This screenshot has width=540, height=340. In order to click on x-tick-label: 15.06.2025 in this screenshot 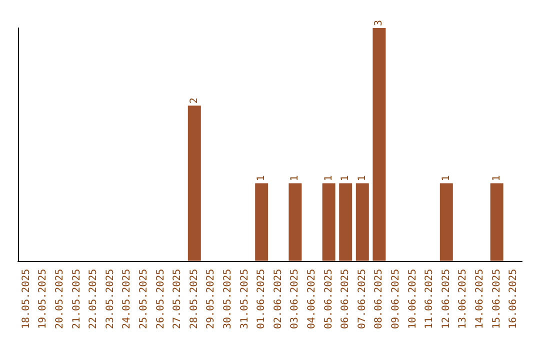, I will do `click(496, 299)`.